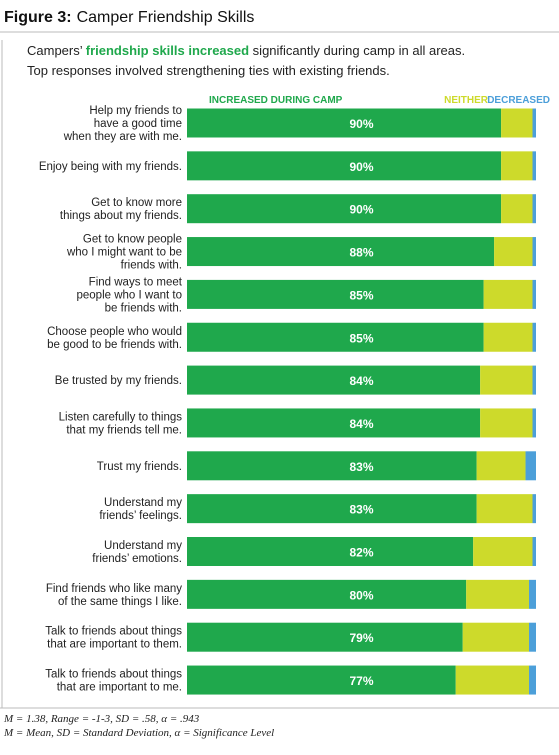 The height and width of the screenshot is (755, 559). I want to click on value-label: 88%, so click(361, 253).